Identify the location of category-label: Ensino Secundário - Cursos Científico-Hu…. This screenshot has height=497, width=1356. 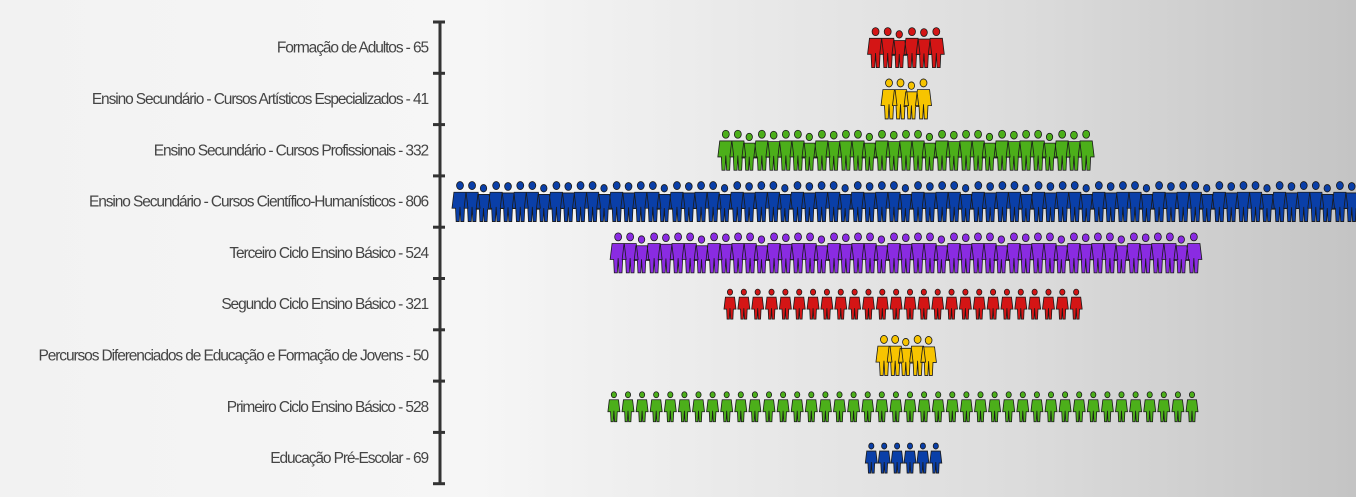
(258, 202).